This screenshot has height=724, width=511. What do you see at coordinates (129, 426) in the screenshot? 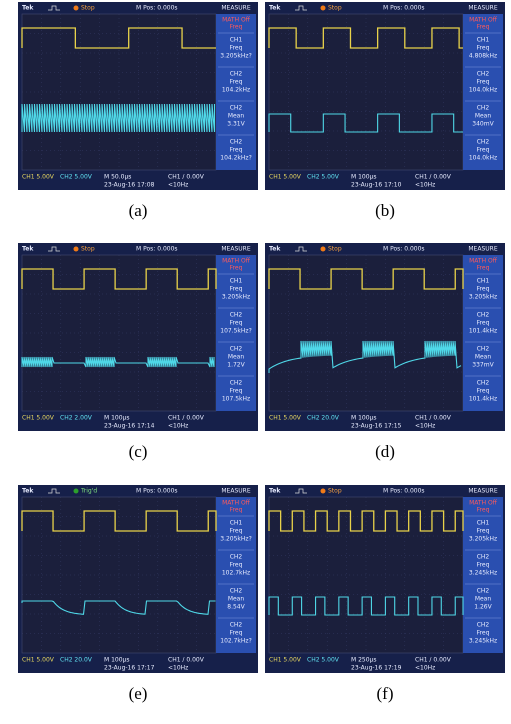
I see `date: 23-Aug-16 17:14` at bounding box center [129, 426].